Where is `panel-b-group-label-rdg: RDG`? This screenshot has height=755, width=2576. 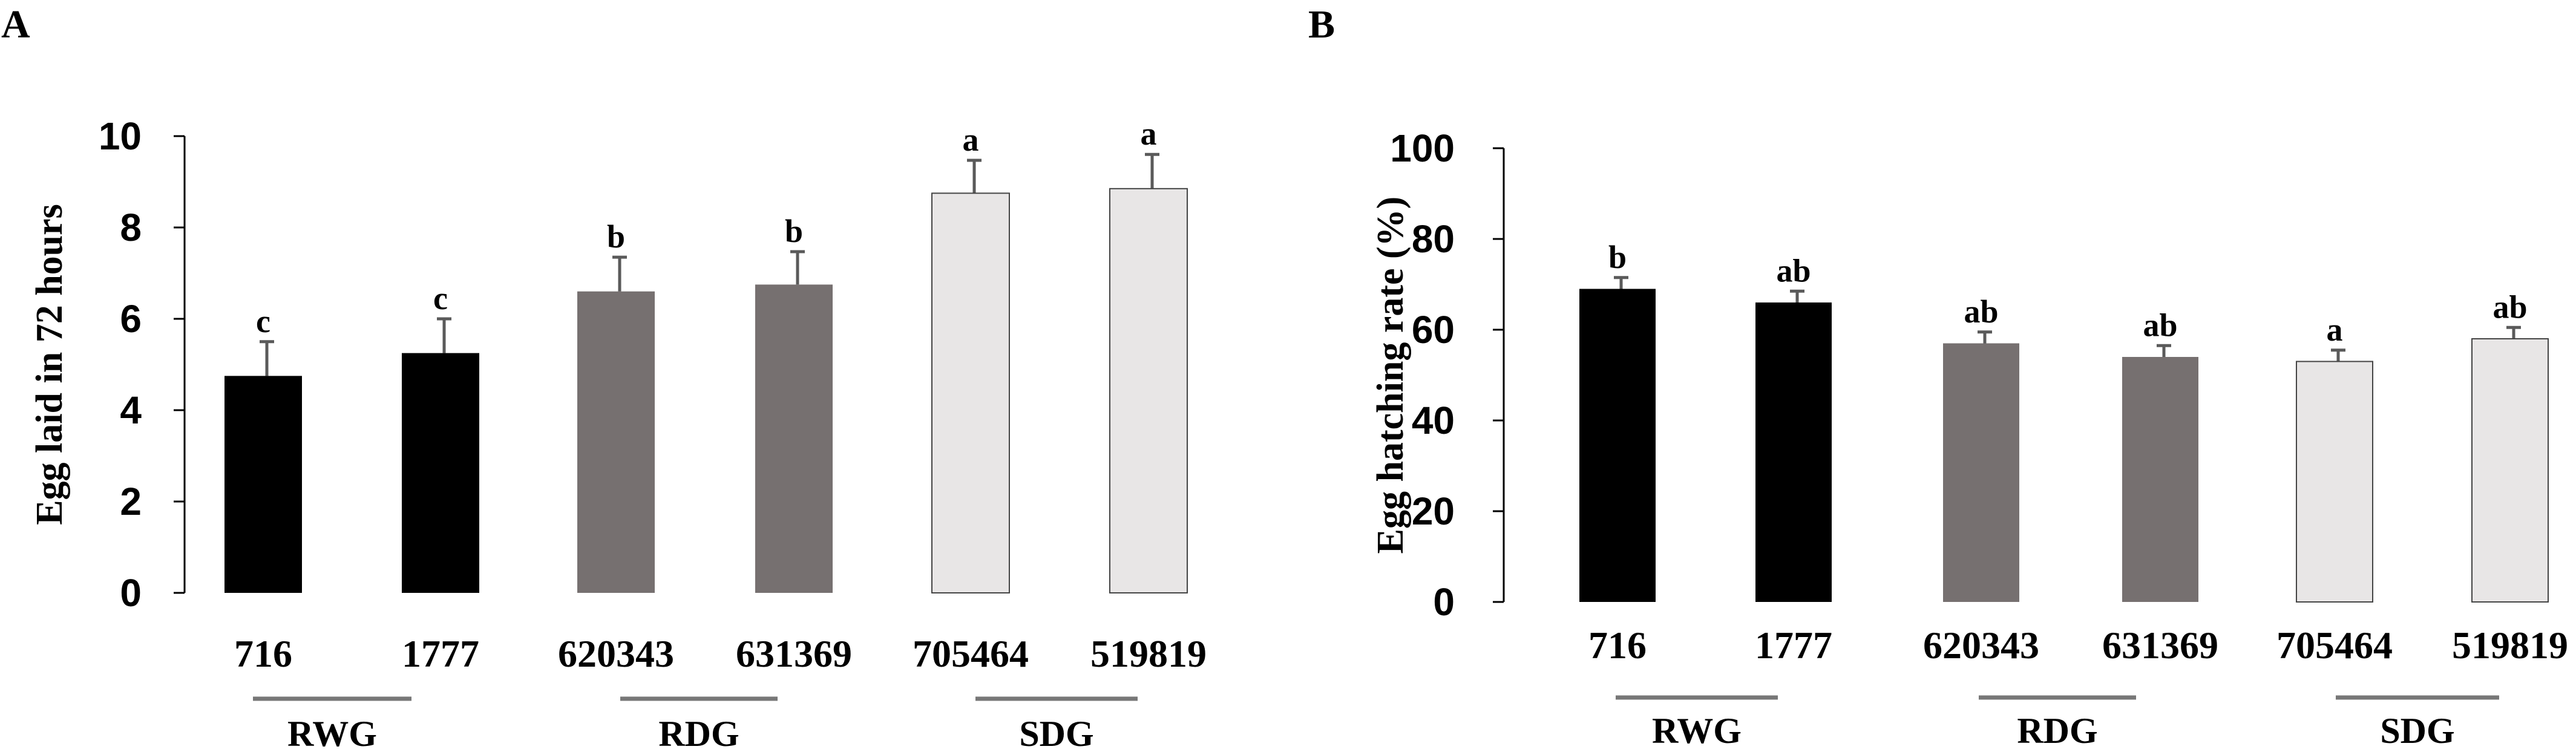 panel-b-group-label-rdg: RDG is located at coordinates (2057, 731).